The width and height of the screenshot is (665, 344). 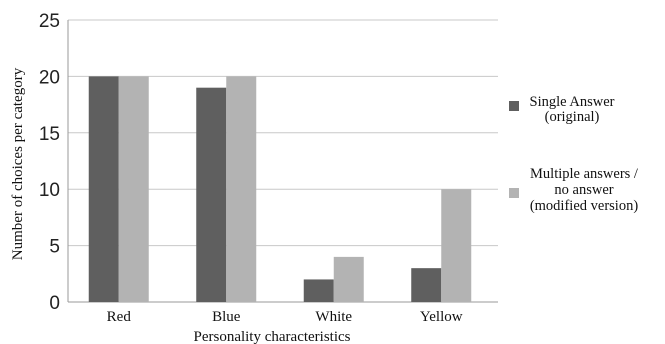 What do you see at coordinates (285, 317) in the screenshot?
I see `x-tick-labels: Red Blue White Yellow` at bounding box center [285, 317].